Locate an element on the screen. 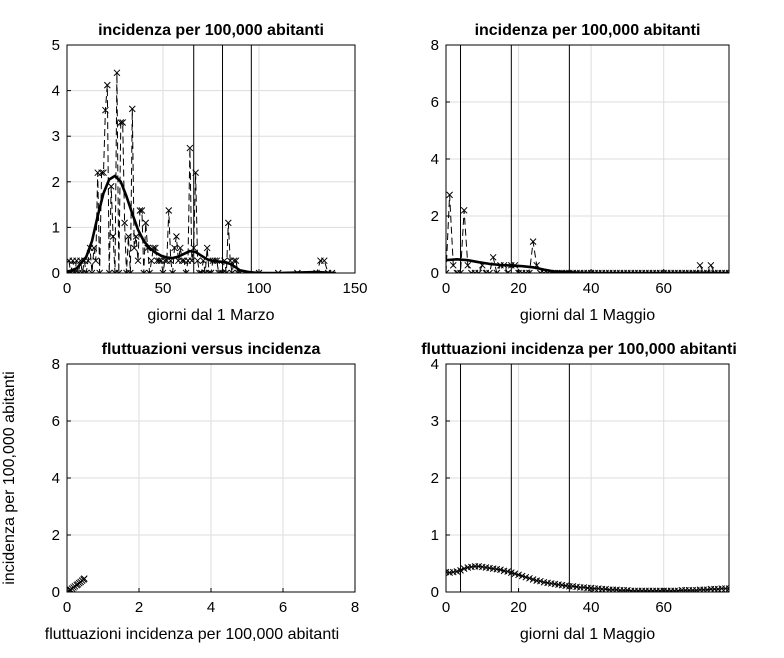 Image resolution: width=784 pixels, height=658 pixels. x-tick-label: 6 is located at coordinates (283, 607).